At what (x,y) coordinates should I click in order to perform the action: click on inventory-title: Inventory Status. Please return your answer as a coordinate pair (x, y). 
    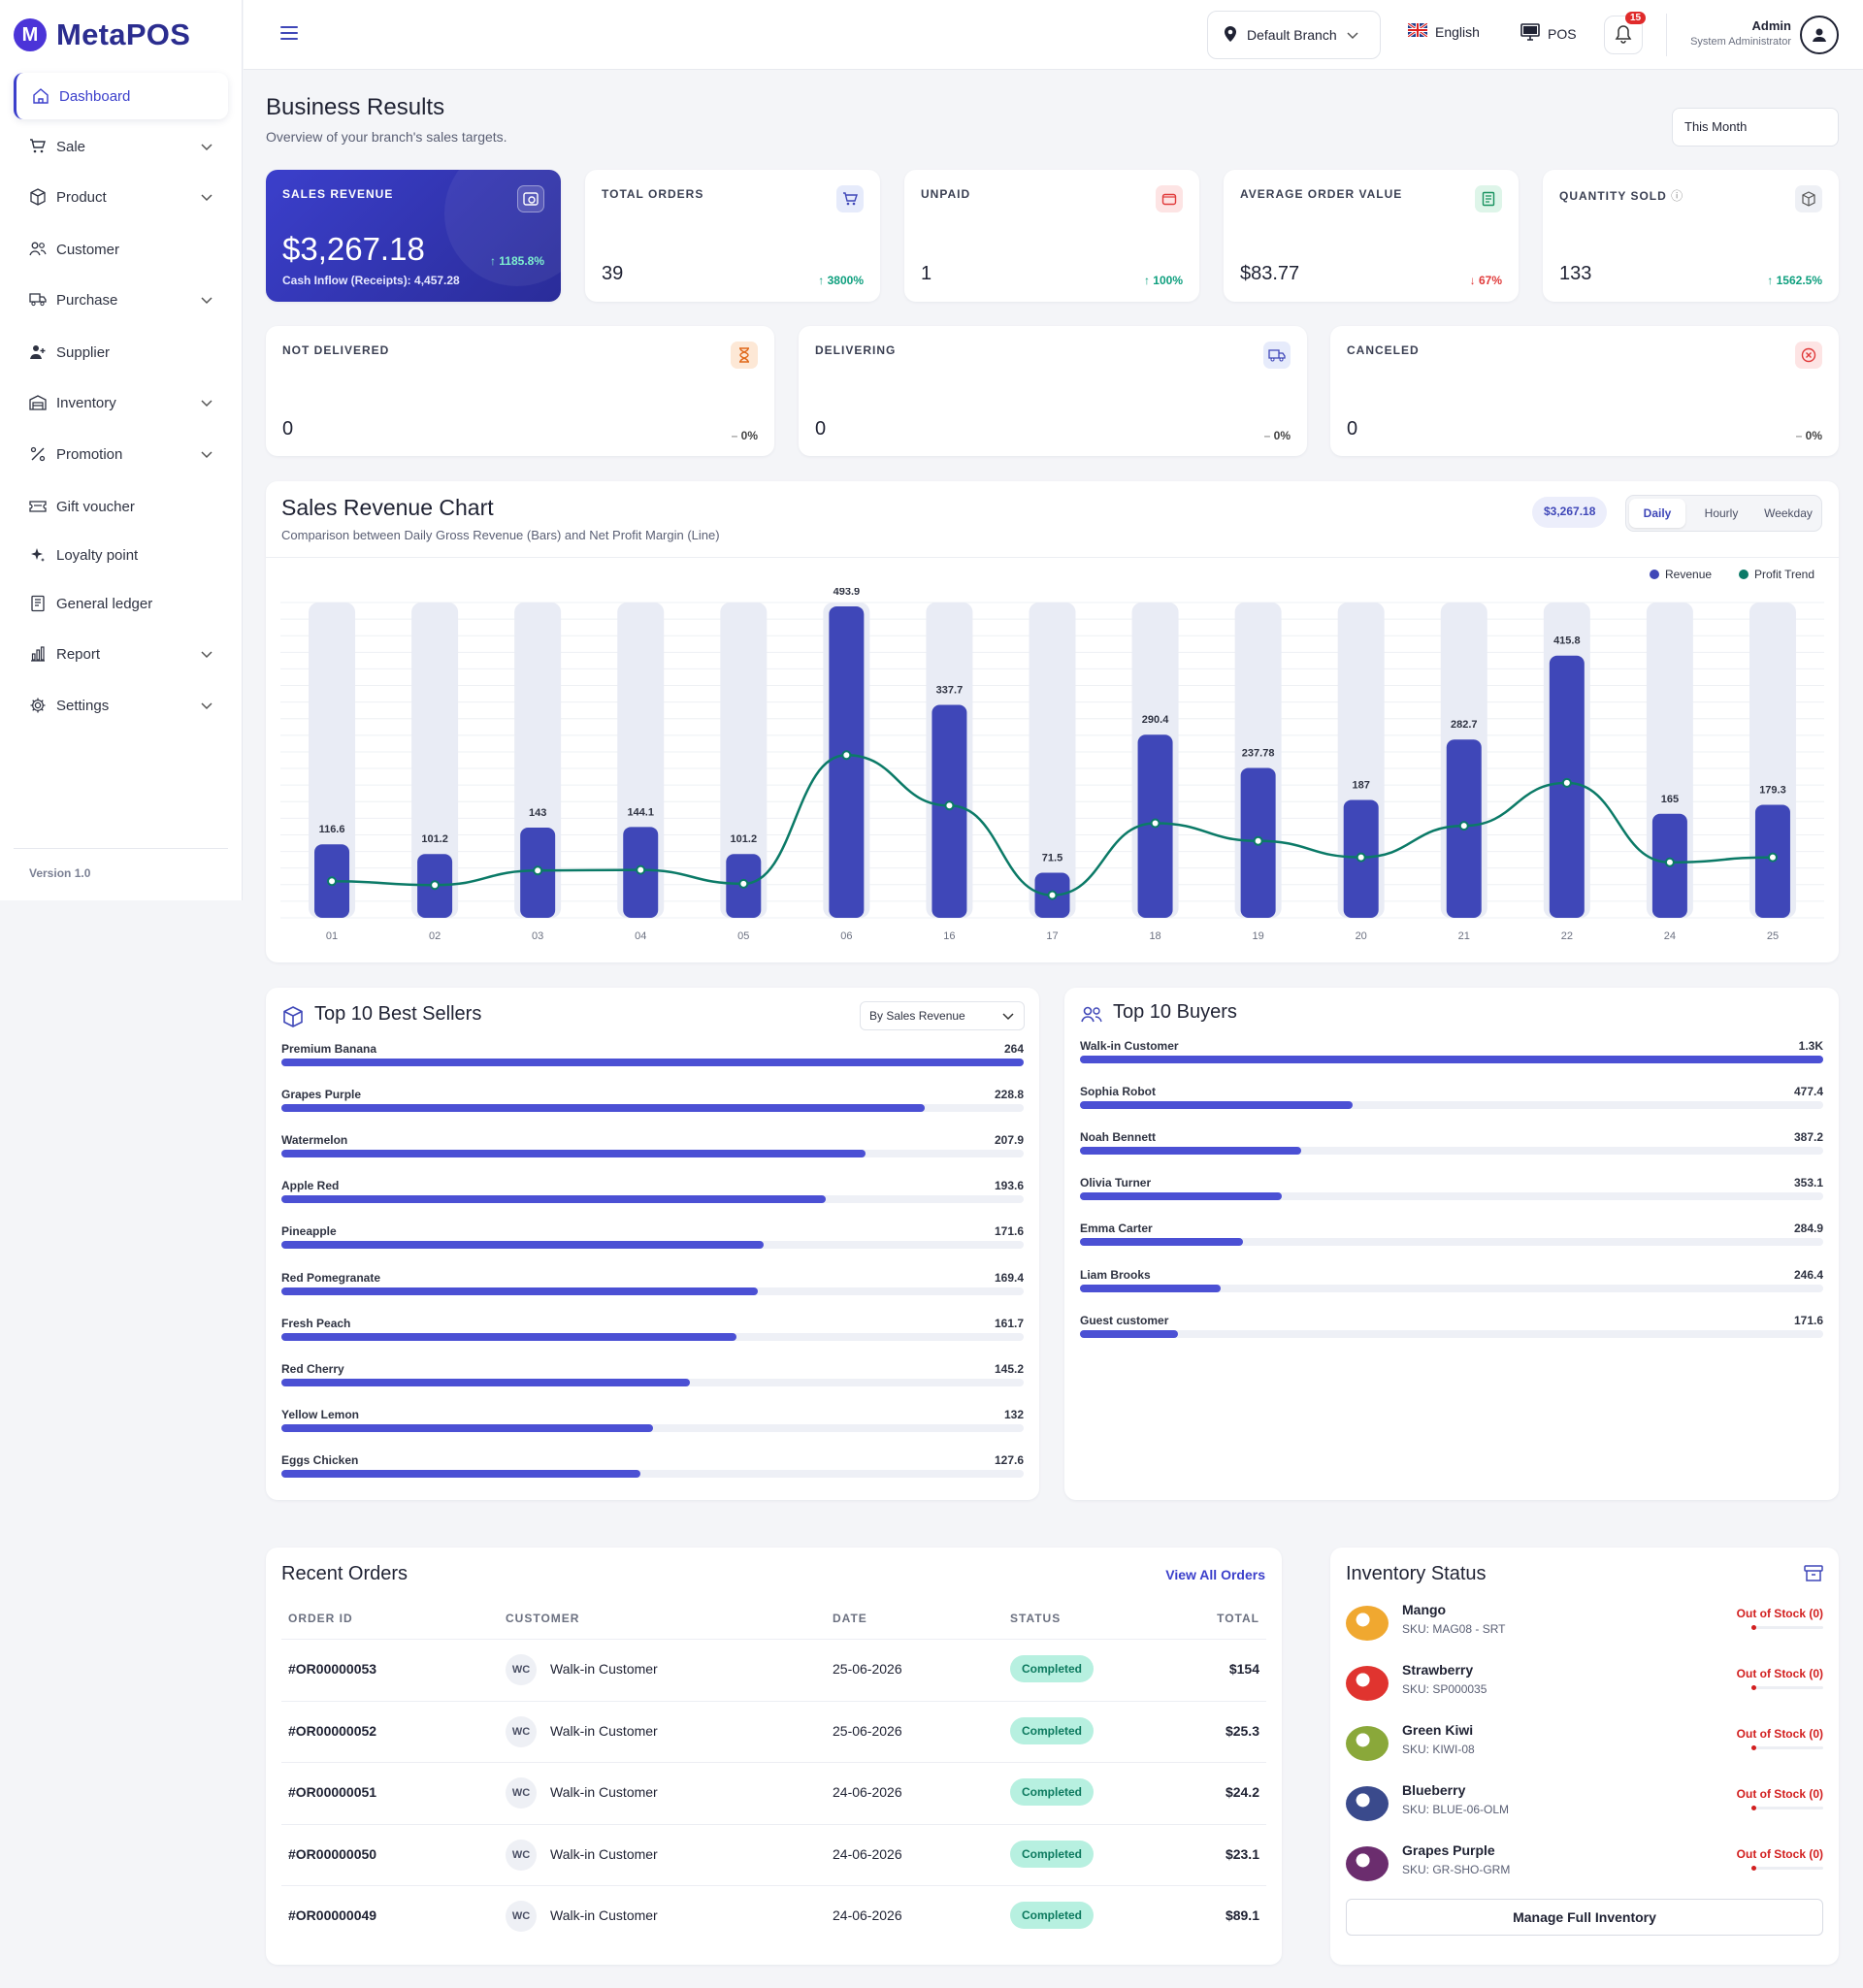
    Looking at the image, I should click on (1416, 1573).